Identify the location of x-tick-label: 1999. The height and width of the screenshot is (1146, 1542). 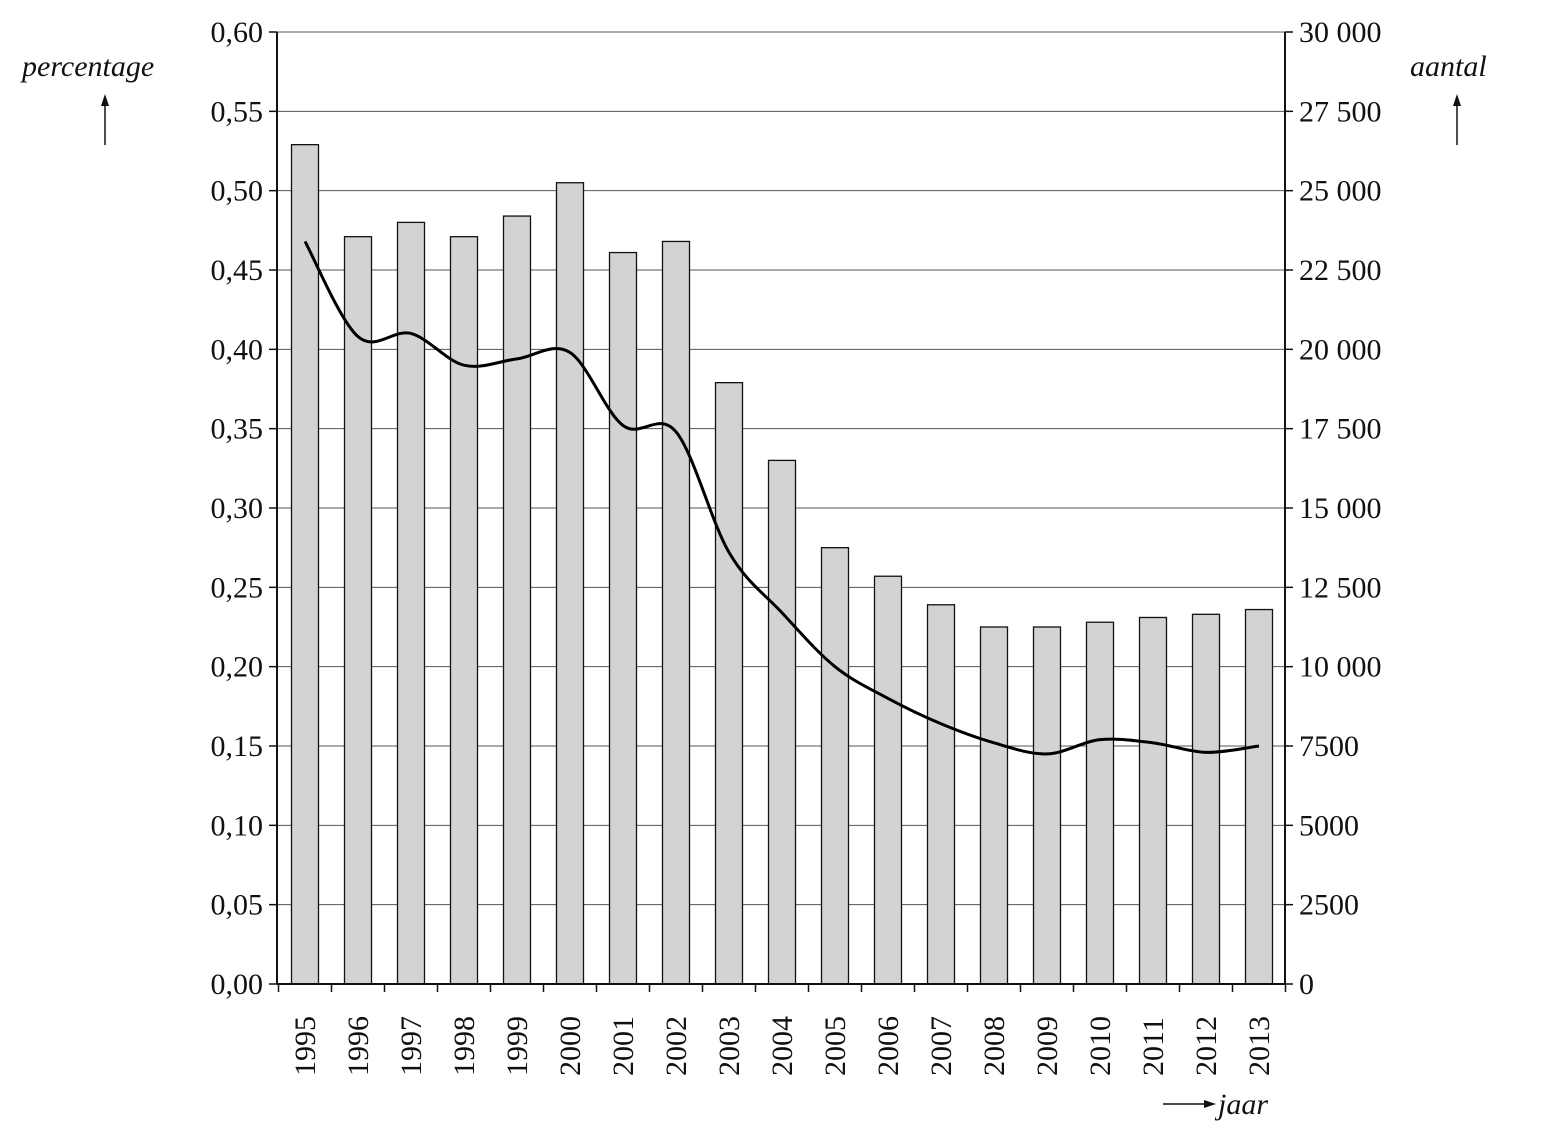
(517, 1046).